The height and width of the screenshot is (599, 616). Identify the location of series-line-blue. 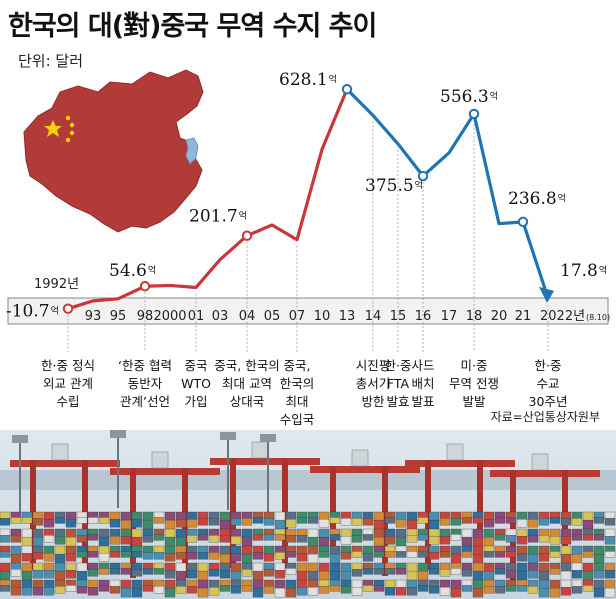
(446, 189).